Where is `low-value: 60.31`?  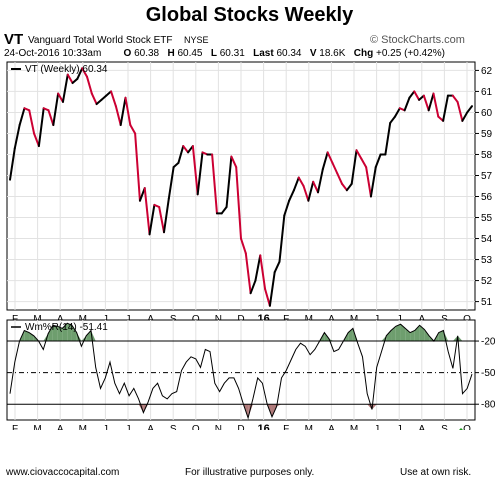 low-value: 60.31 is located at coordinates (232, 53).